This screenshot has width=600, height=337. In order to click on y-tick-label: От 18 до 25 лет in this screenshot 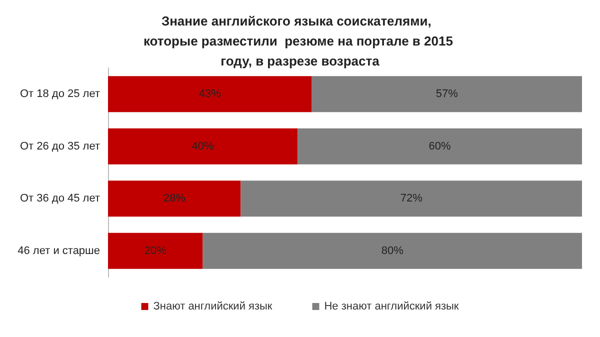, I will do `click(60, 94)`.